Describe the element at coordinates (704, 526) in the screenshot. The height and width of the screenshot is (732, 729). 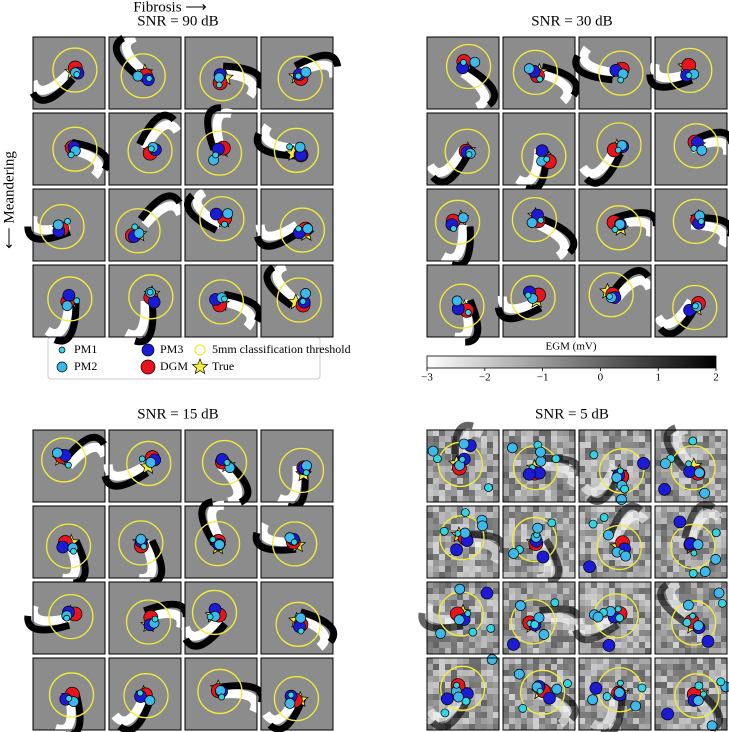
I see `wave-white` at that location.